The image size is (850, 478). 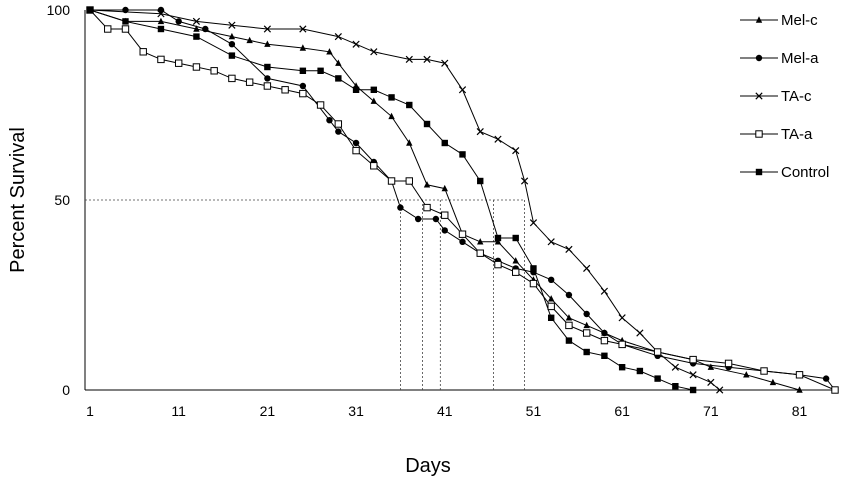 What do you see at coordinates (356, 411) in the screenshot?
I see `x-tick-label: 31` at bounding box center [356, 411].